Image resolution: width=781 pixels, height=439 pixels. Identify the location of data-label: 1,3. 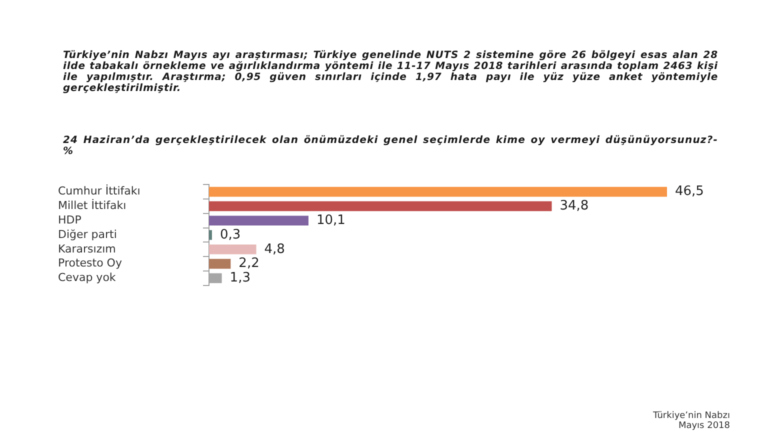
(240, 278).